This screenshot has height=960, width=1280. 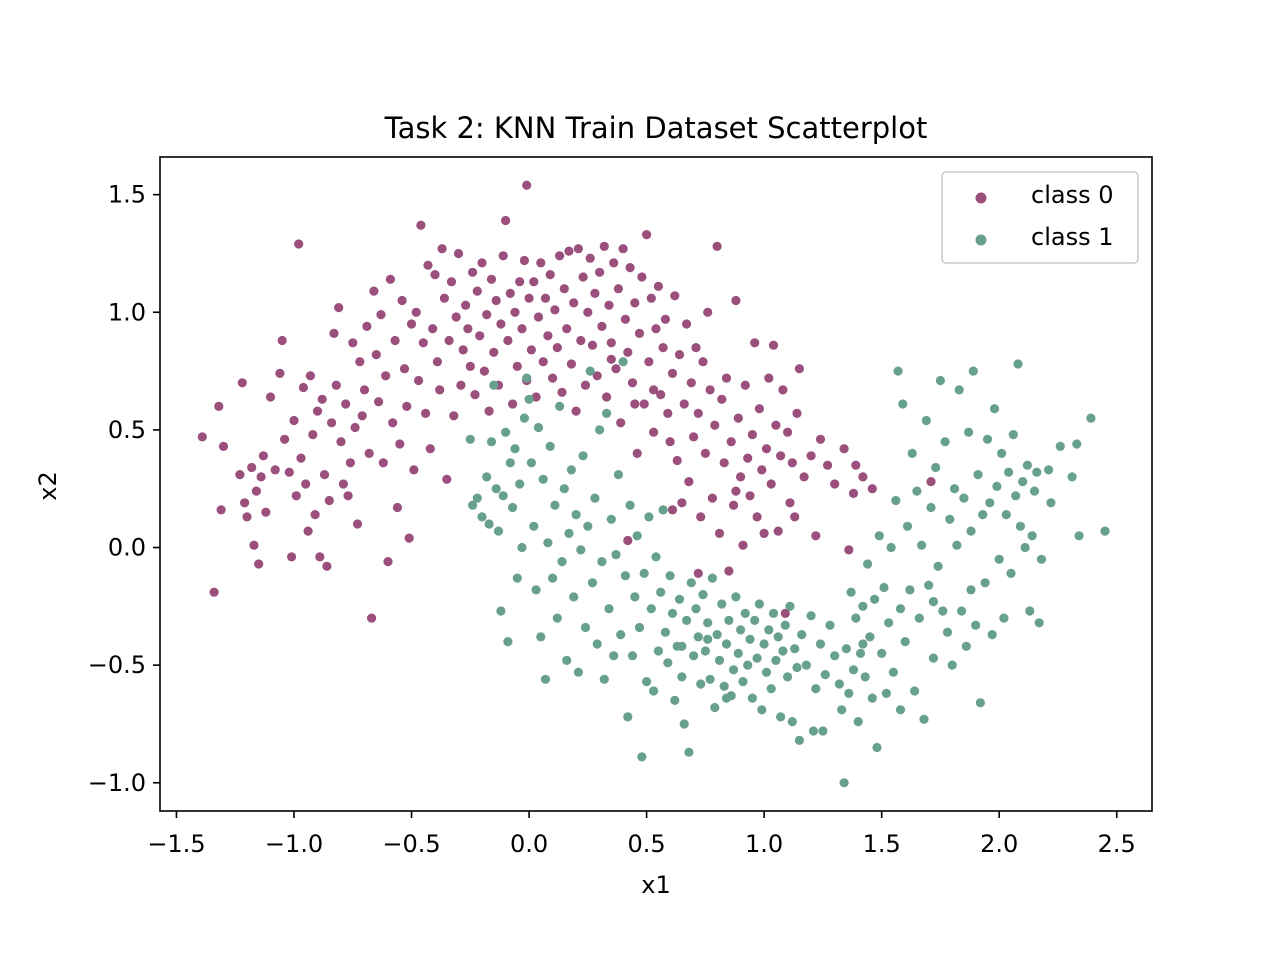 What do you see at coordinates (529, 844) in the screenshot?
I see `x-tick-label: 0.0` at bounding box center [529, 844].